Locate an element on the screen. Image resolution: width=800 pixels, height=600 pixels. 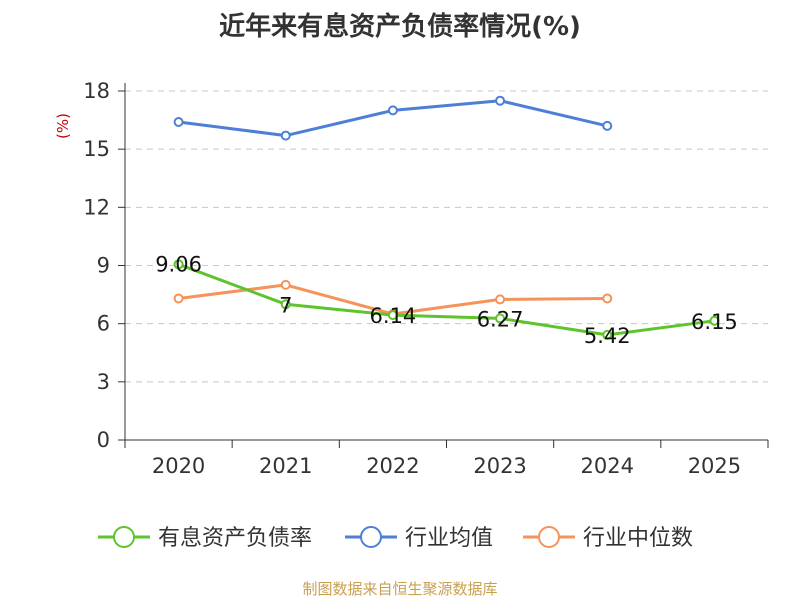
series-1-point-2022 is located at coordinates (392, 110).